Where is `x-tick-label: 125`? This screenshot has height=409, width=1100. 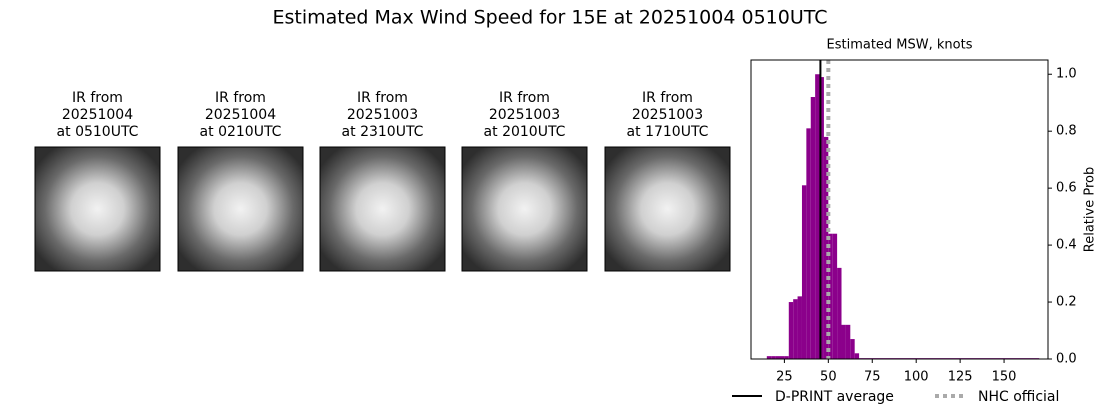
x-tick-label: 125 is located at coordinates (960, 377).